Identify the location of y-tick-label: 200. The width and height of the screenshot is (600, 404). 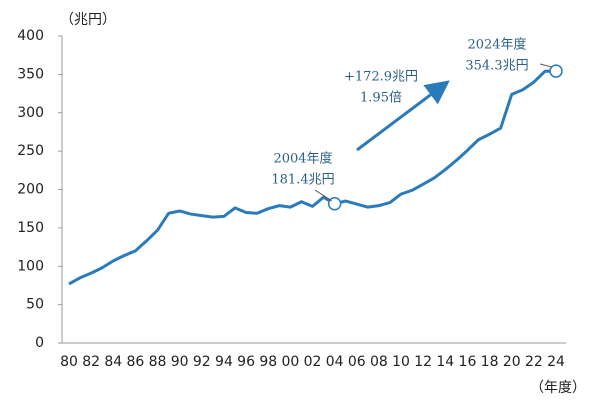
(30, 190).